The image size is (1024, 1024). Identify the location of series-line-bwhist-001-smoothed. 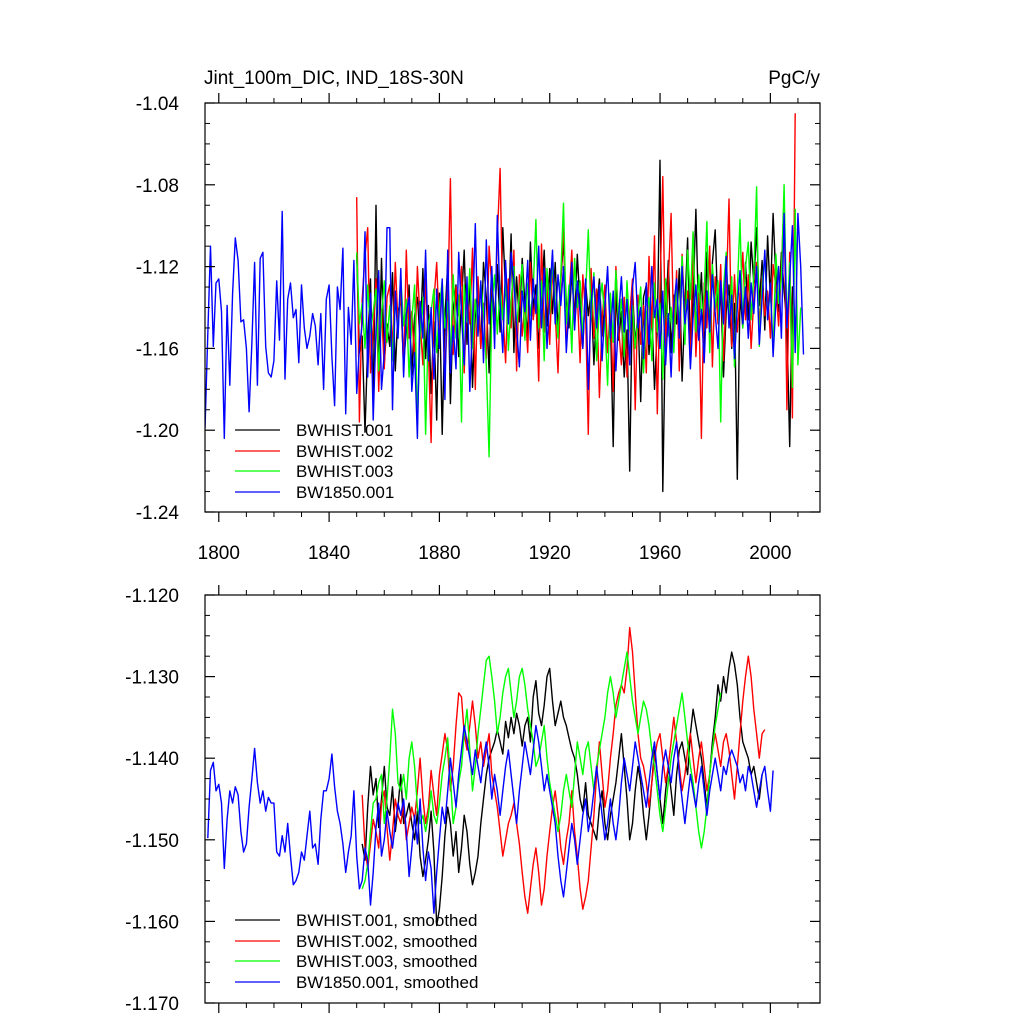
(562, 789).